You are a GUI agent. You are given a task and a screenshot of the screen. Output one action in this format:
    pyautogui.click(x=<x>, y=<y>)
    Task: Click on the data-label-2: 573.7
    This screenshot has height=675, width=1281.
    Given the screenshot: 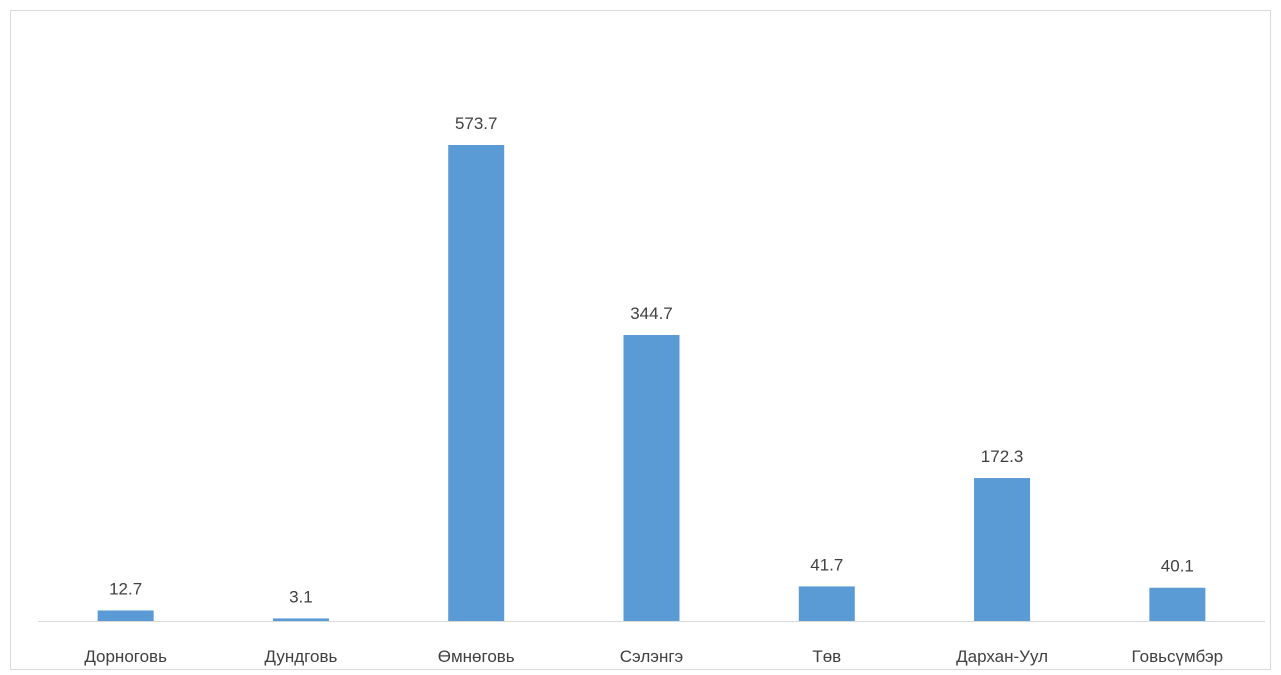 What is the action you would take?
    pyautogui.click(x=476, y=123)
    